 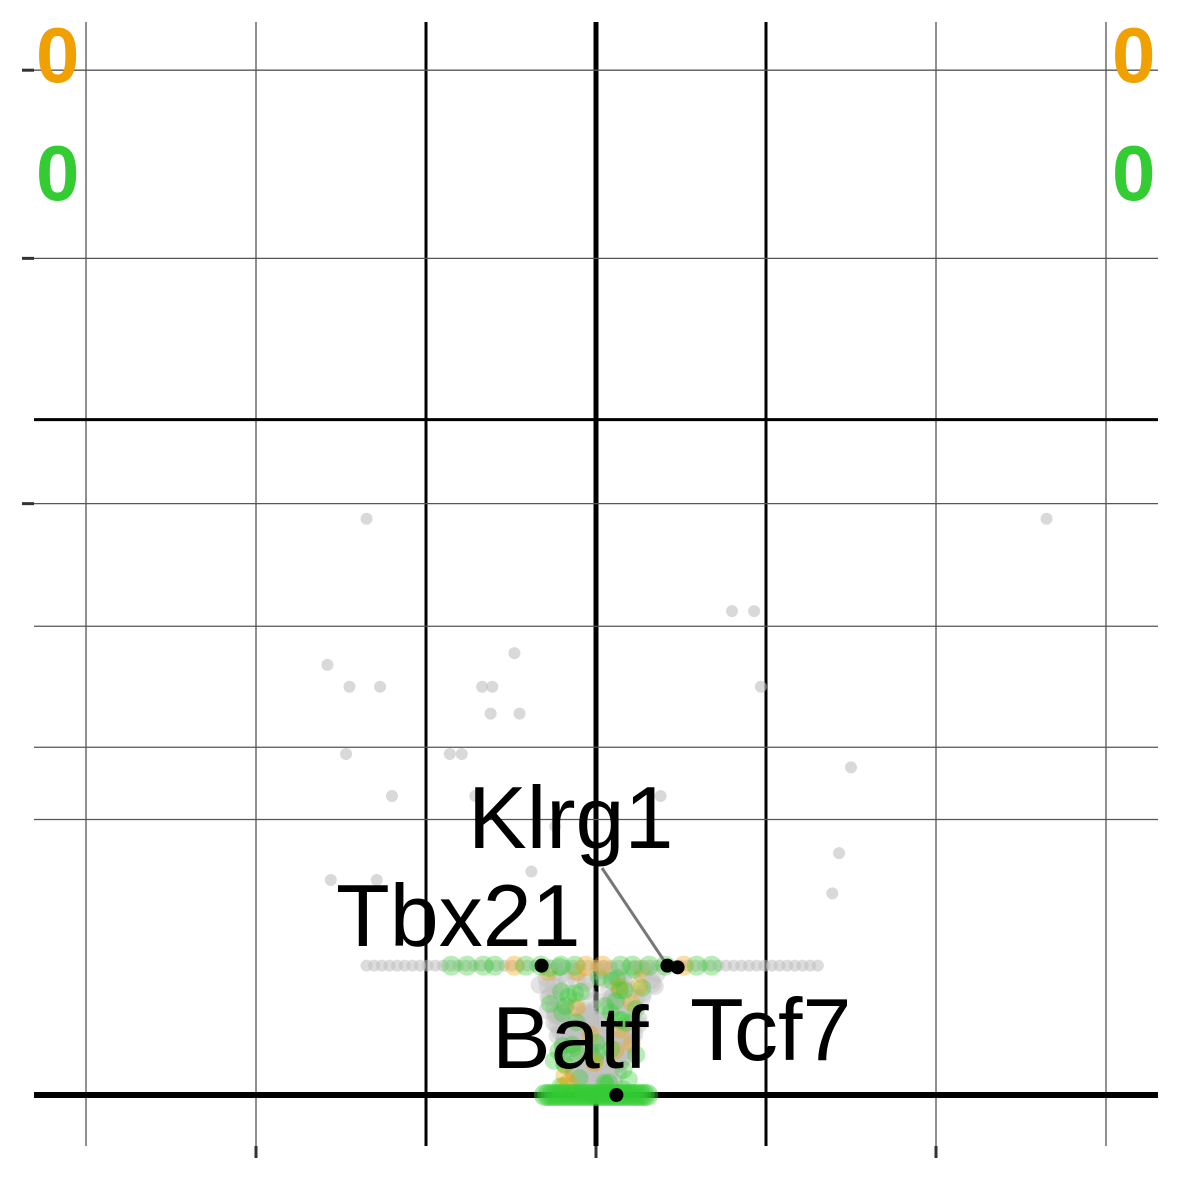 I want to click on label-leader-line, so click(x=634, y=917).